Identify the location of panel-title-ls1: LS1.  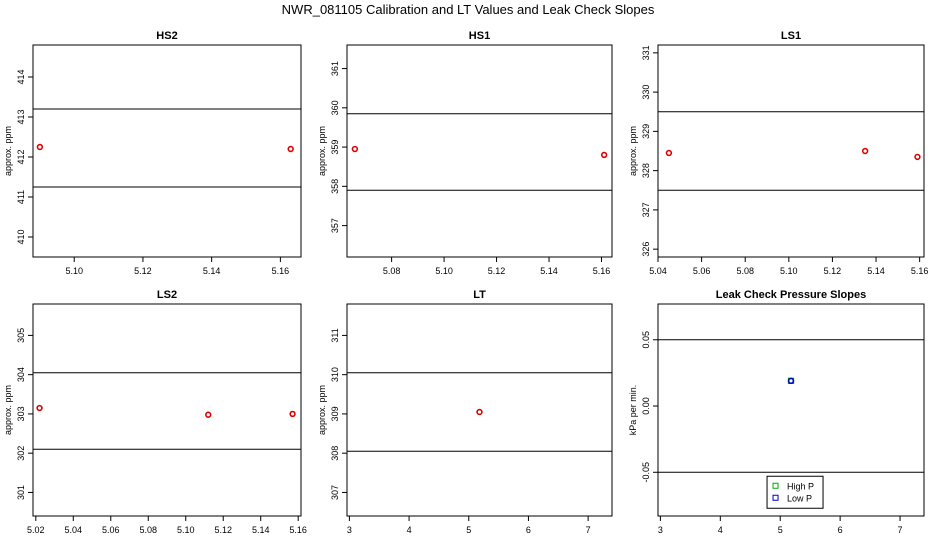
(791, 36).